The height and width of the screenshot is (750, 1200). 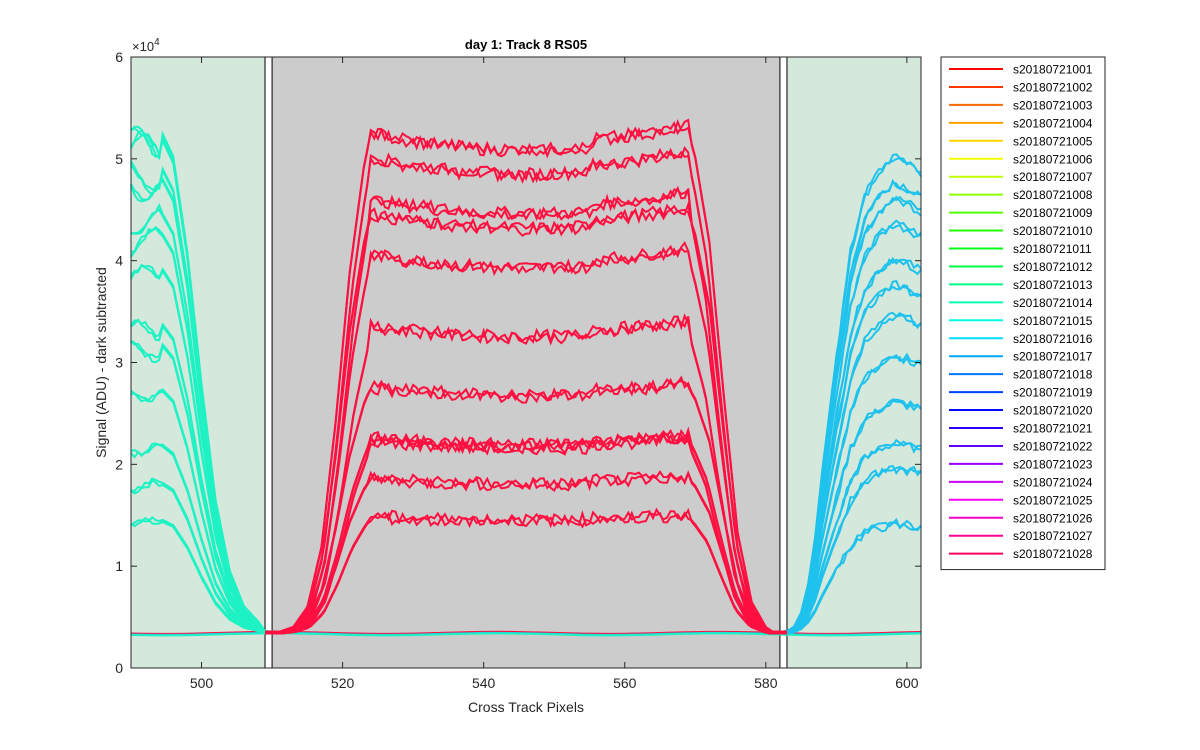 I want to click on legend-item: s20180721004, so click(x=1021, y=123).